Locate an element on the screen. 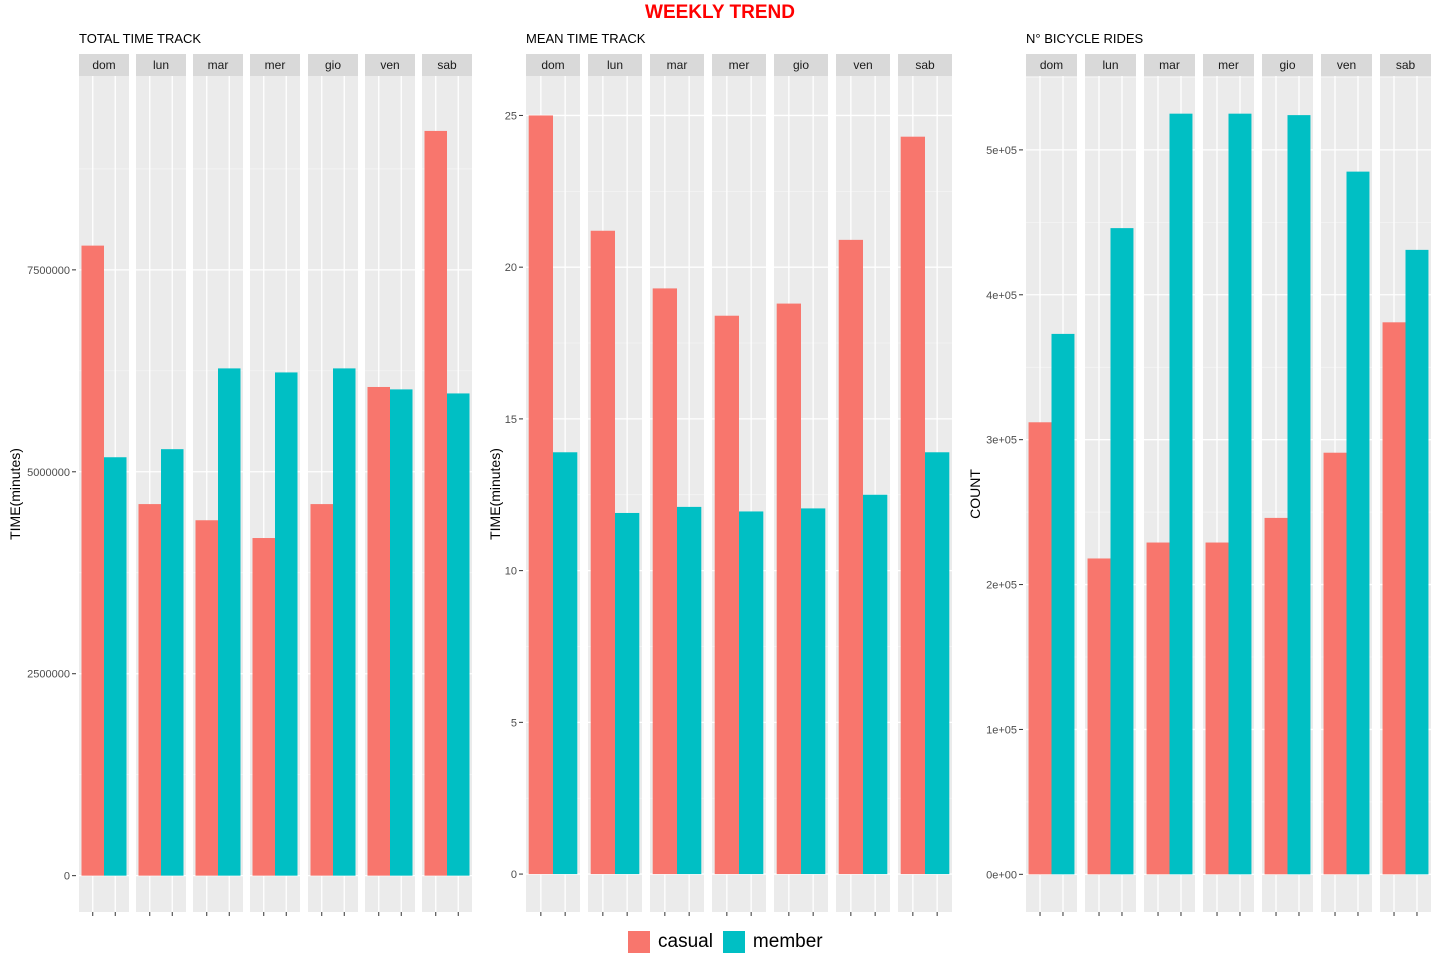 The height and width of the screenshot is (960, 1440). facet-strip-label: mer is located at coordinates (1228, 65).